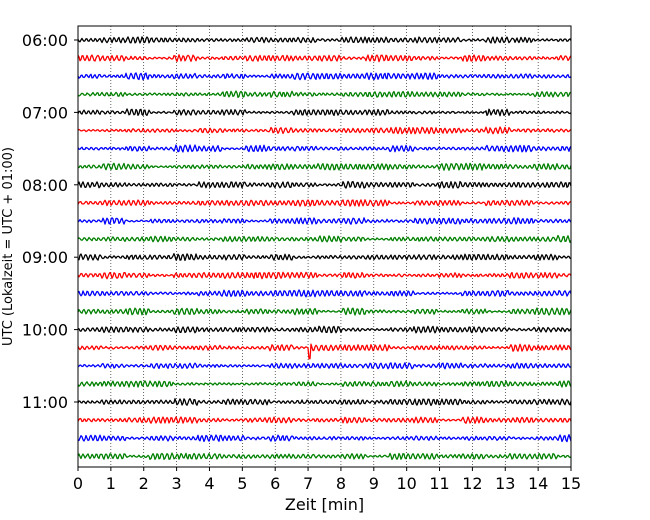  Describe the element at coordinates (78, 483) in the screenshot. I see `x-tick-label: 0` at that location.